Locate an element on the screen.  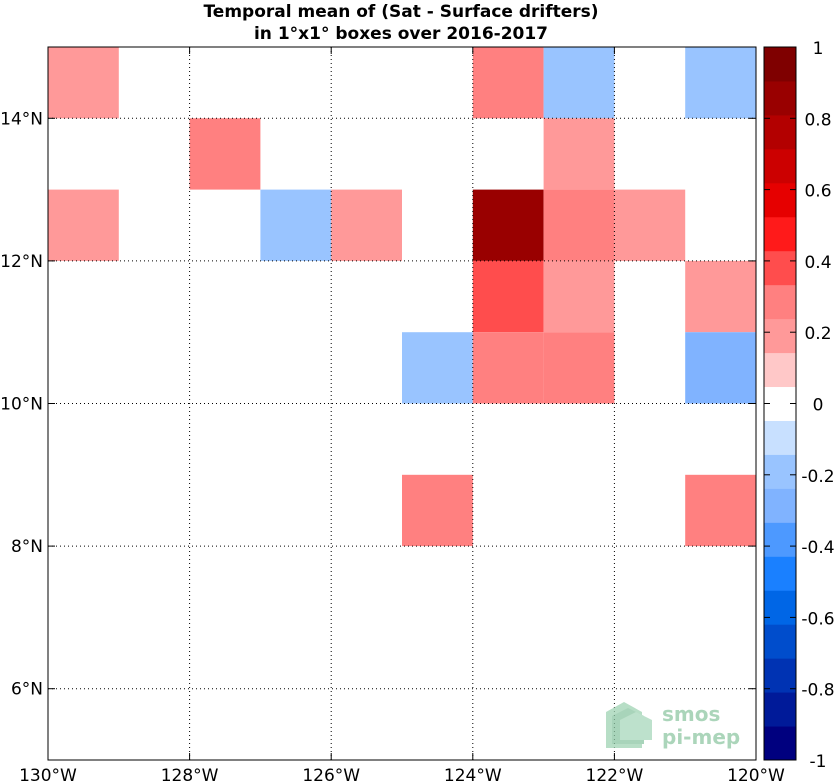
colorbar-tick-label: -0.6 is located at coordinates (817, 619).